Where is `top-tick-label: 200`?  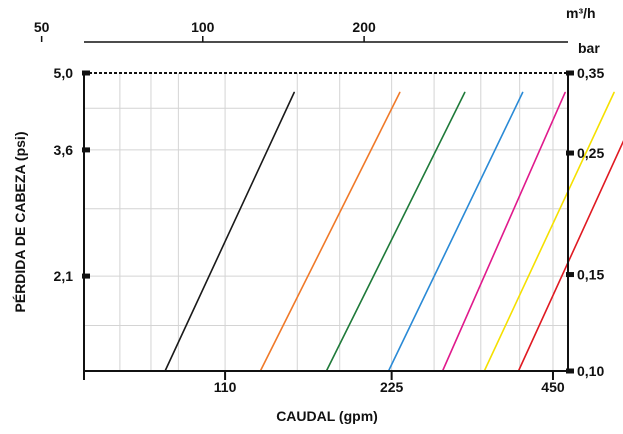
top-tick-label: 200 is located at coordinates (364, 27).